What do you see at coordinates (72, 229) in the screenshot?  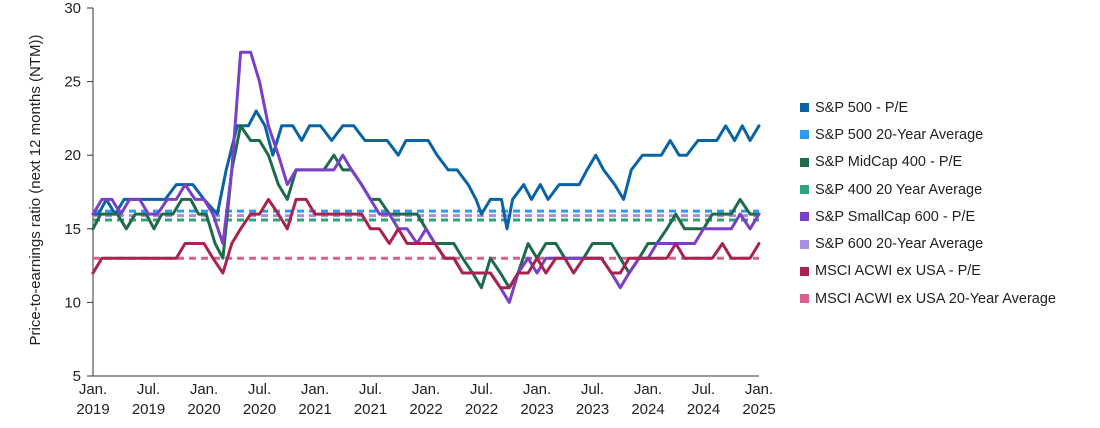 I see `y-tick-label: 15` at bounding box center [72, 229].